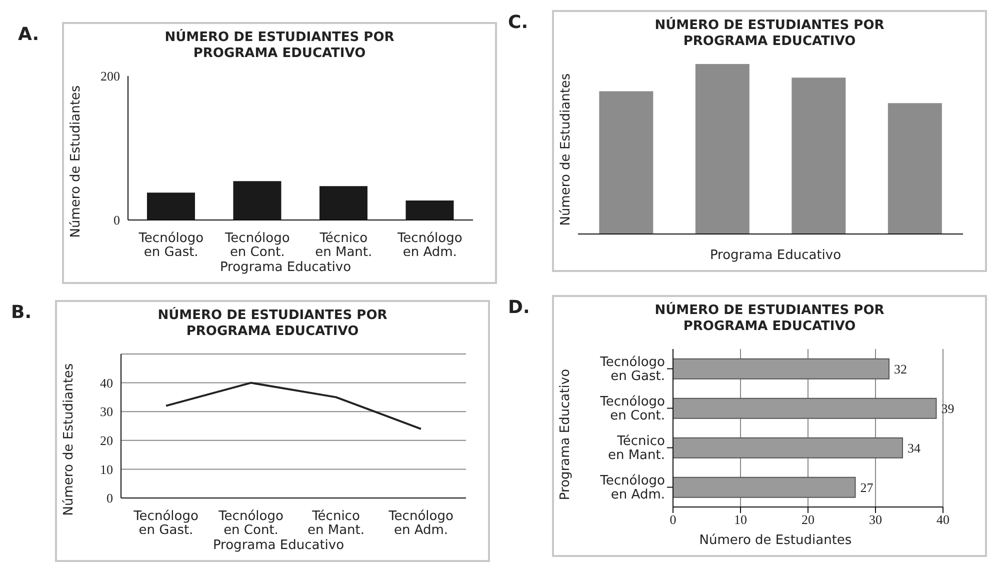 The image size is (1000, 583). Describe the element at coordinates (808, 520) in the screenshot. I see `x-tick-label: 20` at that location.